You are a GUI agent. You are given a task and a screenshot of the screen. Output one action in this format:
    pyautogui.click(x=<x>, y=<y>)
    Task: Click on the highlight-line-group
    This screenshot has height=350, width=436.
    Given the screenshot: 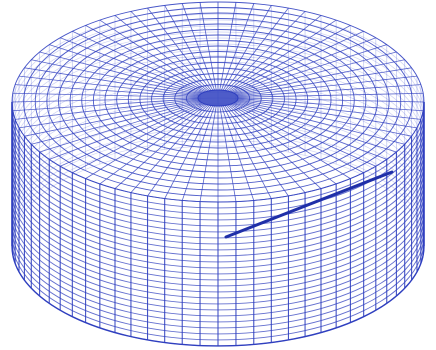 What is the action you would take?
    pyautogui.click(x=309, y=204)
    